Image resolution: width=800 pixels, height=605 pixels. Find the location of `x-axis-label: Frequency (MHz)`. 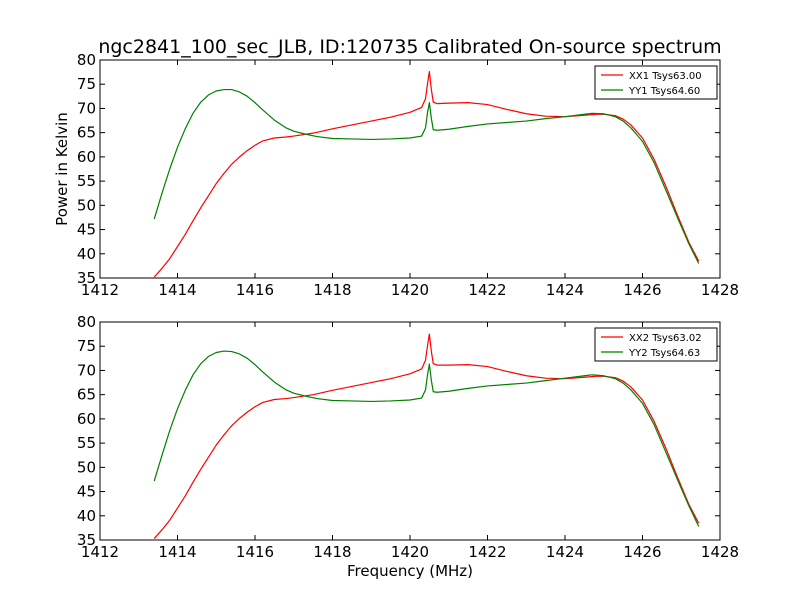

x-axis-label: Frequency (MHz) is located at coordinates (410, 571).